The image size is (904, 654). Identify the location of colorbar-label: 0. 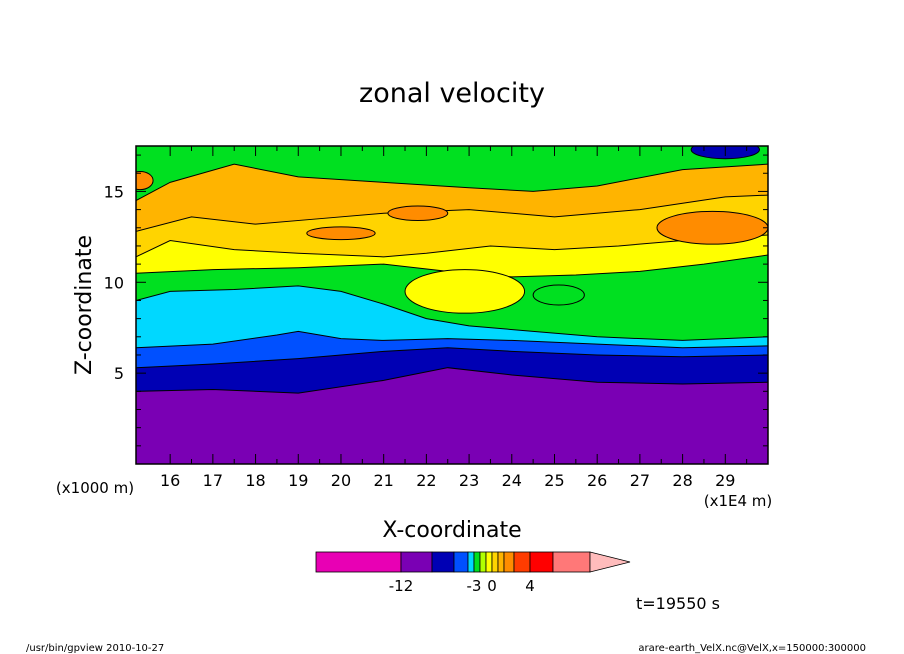
(492, 586).